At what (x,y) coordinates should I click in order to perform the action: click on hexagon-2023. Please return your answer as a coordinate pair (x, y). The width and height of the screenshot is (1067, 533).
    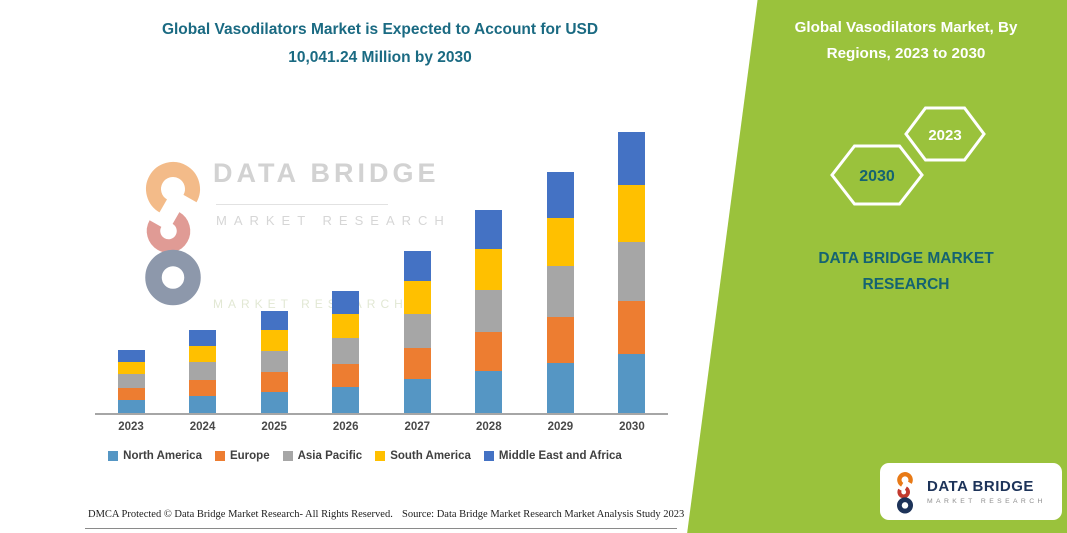
    Looking at the image, I should click on (945, 134).